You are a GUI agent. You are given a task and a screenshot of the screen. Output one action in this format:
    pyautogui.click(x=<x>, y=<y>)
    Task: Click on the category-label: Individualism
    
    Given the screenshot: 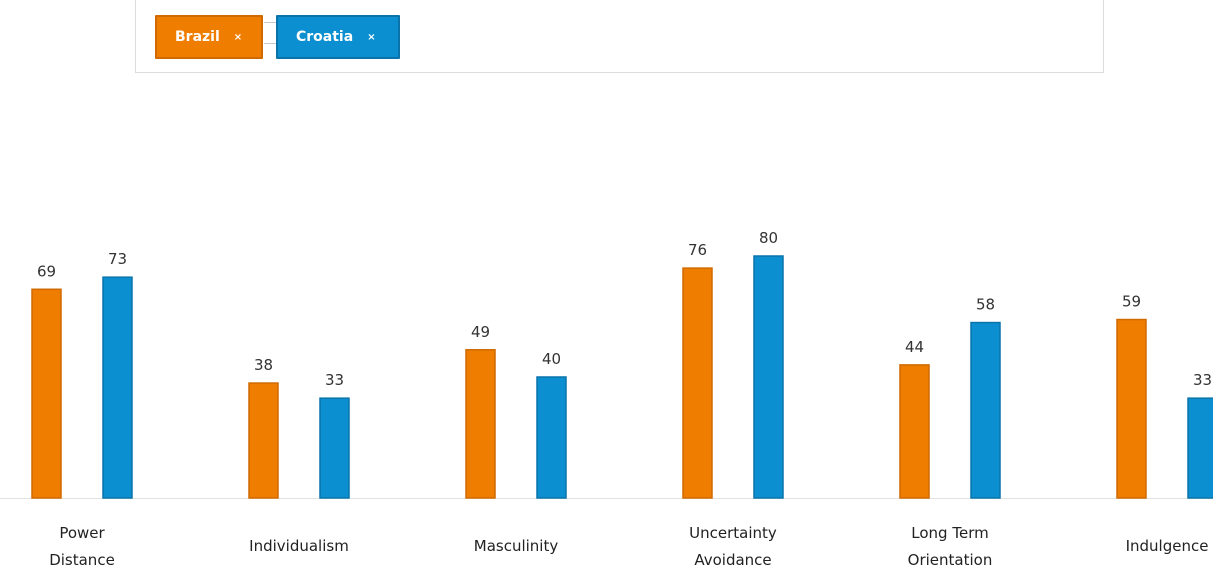 What is the action you would take?
    pyautogui.click(x=299, y=546)
    